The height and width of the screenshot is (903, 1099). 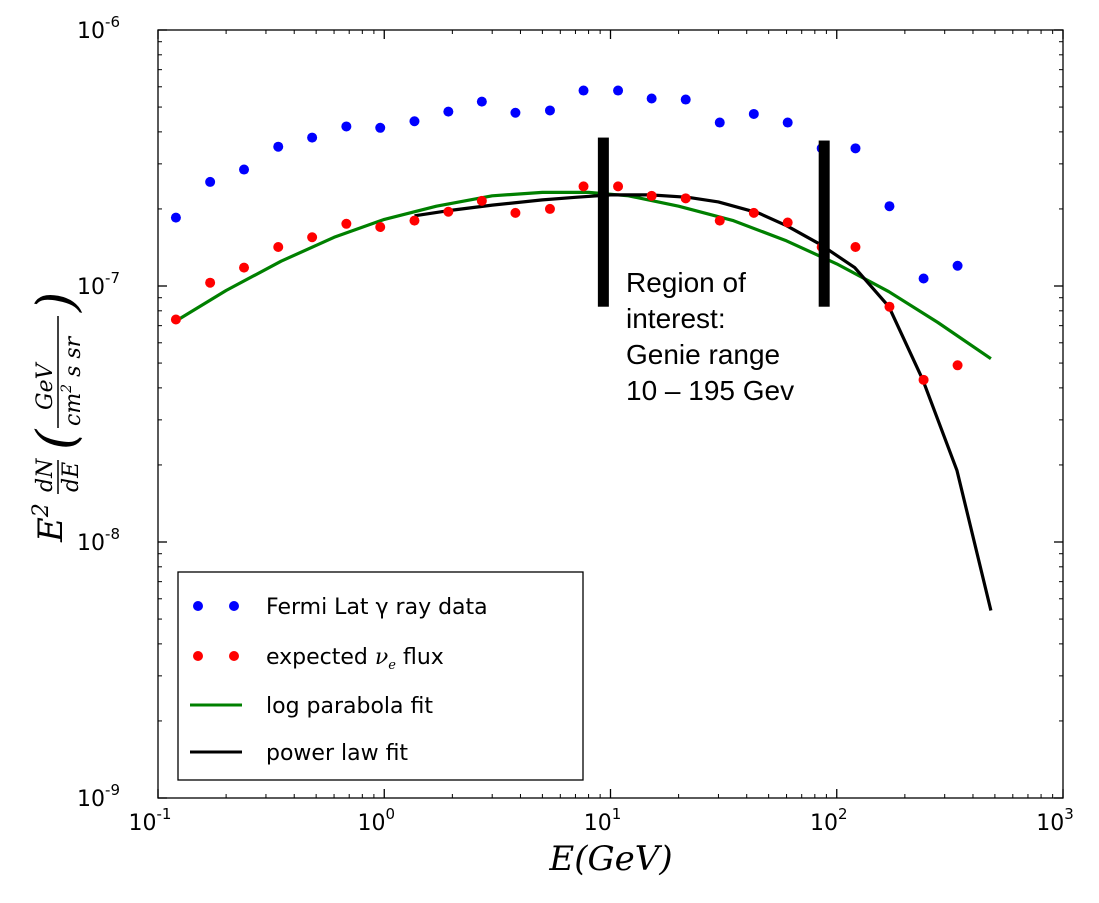 What do you see at coordinates (164, 814) in the screenshot?
I see `x-tick-label-exp: -1` at bounding box center [164, 814].